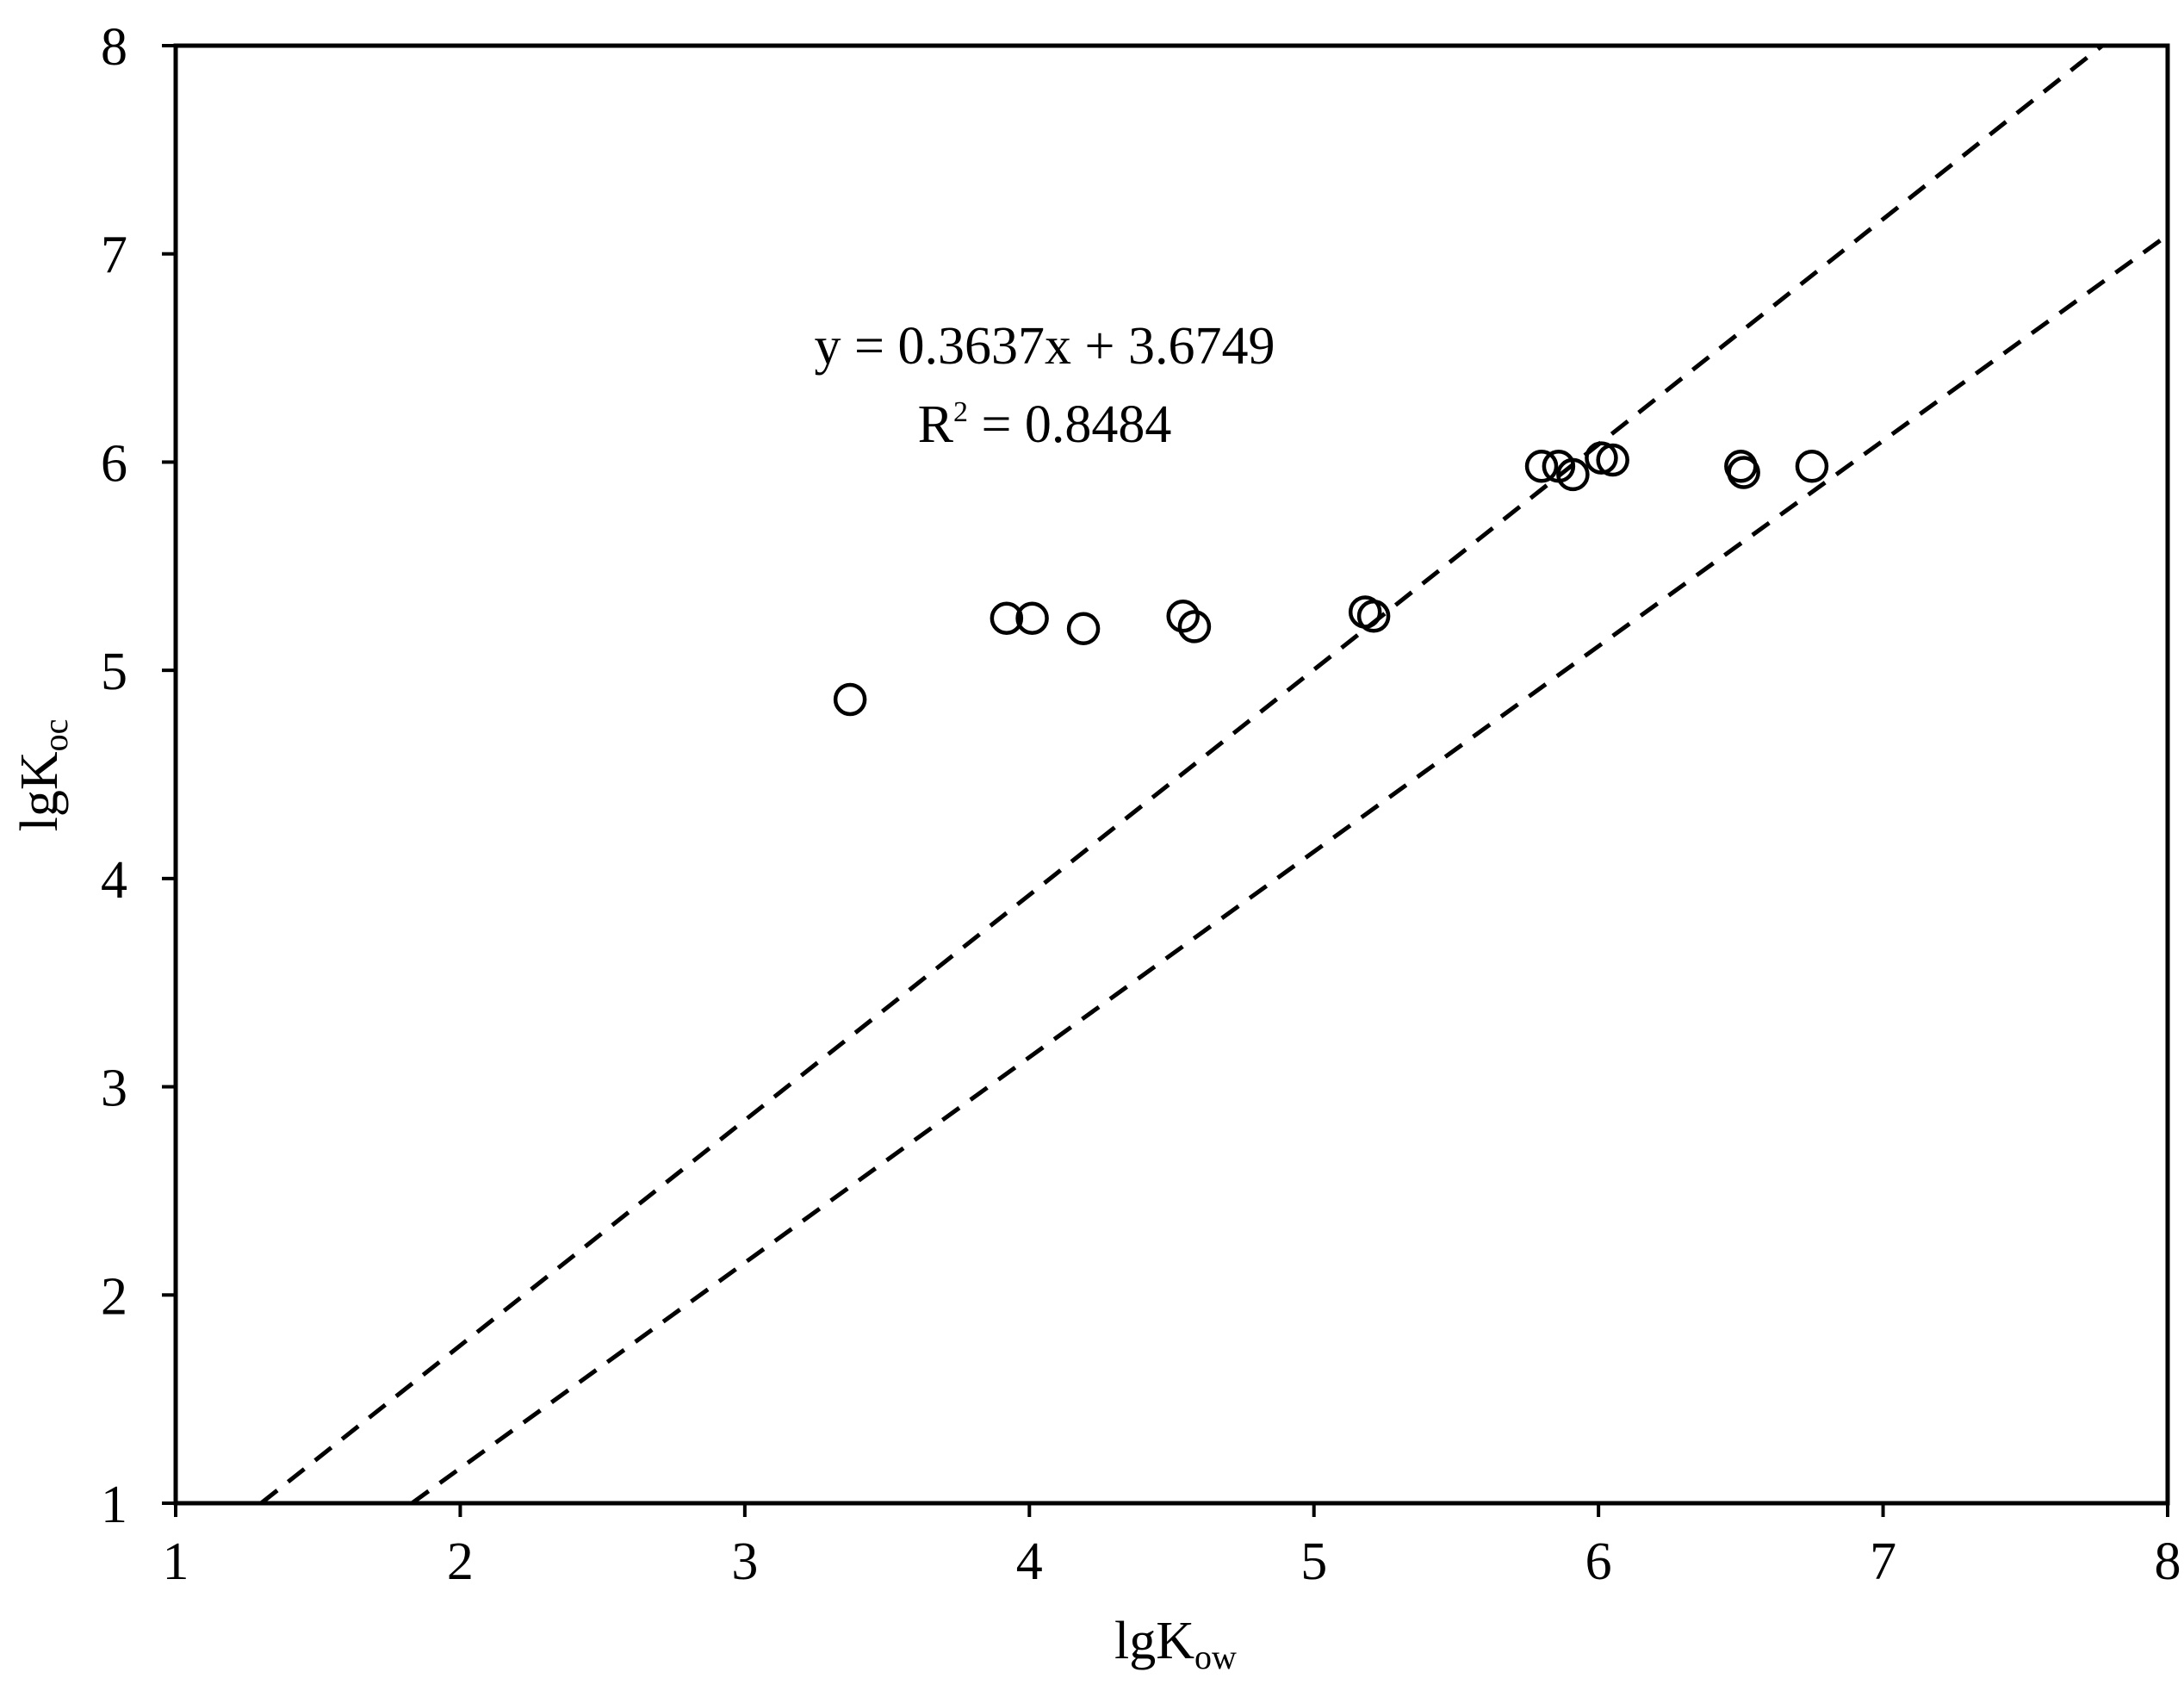  I want to click on x-tick-label: 8, so click(2168, 1561).